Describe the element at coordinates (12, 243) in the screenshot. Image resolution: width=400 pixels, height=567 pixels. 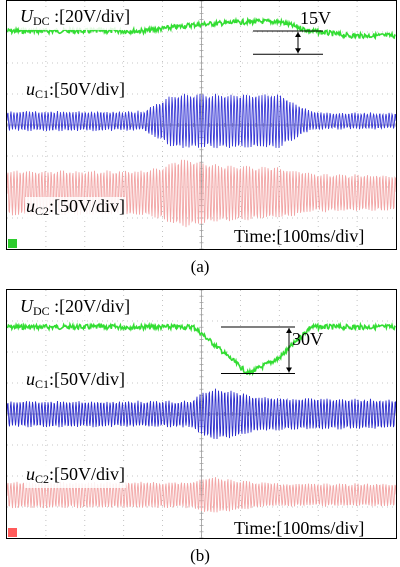
I see `channel-marker-a` at that location.